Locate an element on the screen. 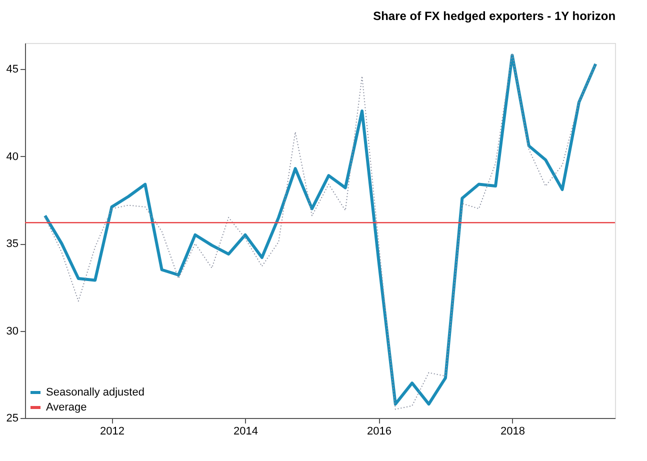  x-tick-label: 2018 is located at coordinates (512, 432).